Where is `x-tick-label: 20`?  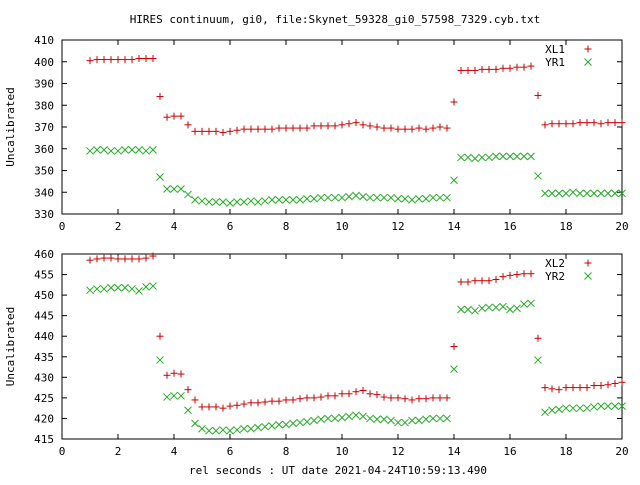 x-tick-label: 20 is located at coordinates (621, 226).